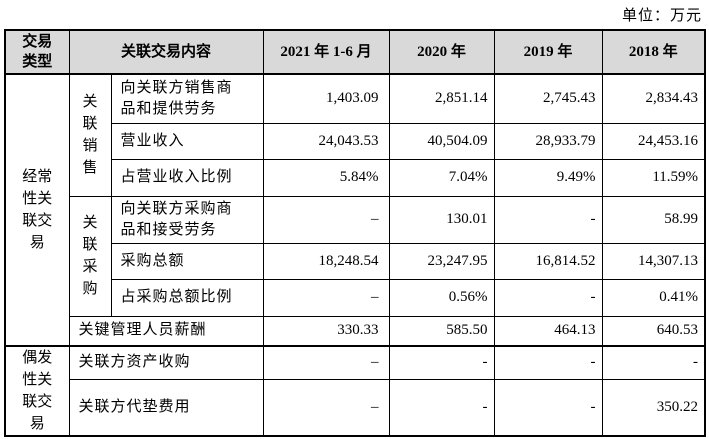 The width and height of the screenshot is (709, 439). I want to click on header-transaction-content: 关联交易内容, so click(166, 52).